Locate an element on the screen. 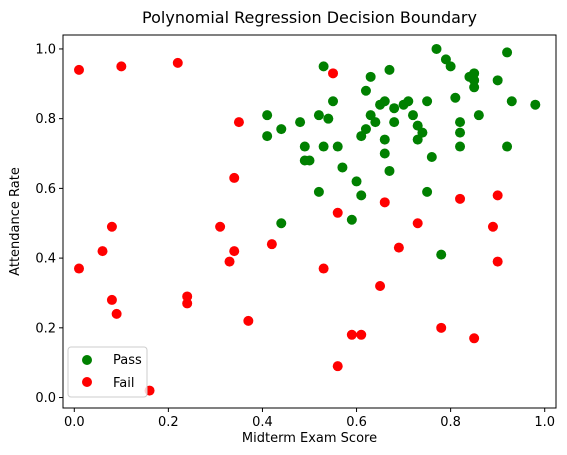 This screenshot has height=455, width=567. x-tick-label: 0.6 is located at coordinates (356, 422).